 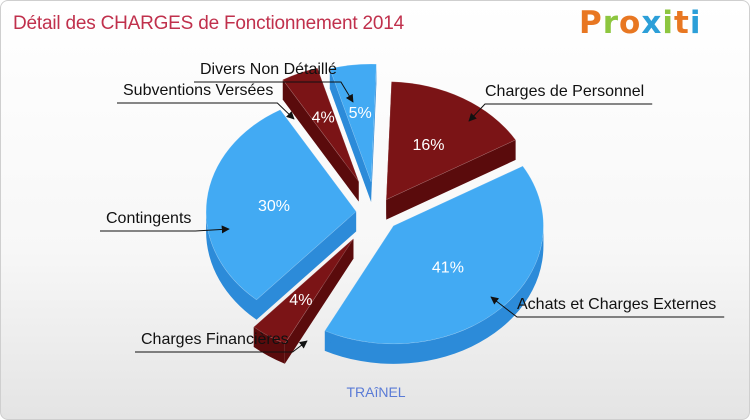 What do you see at coordinates (428, 145) in the screenshot?
I see `slice-percent-label: 16%` at bounding box center [428, 145].